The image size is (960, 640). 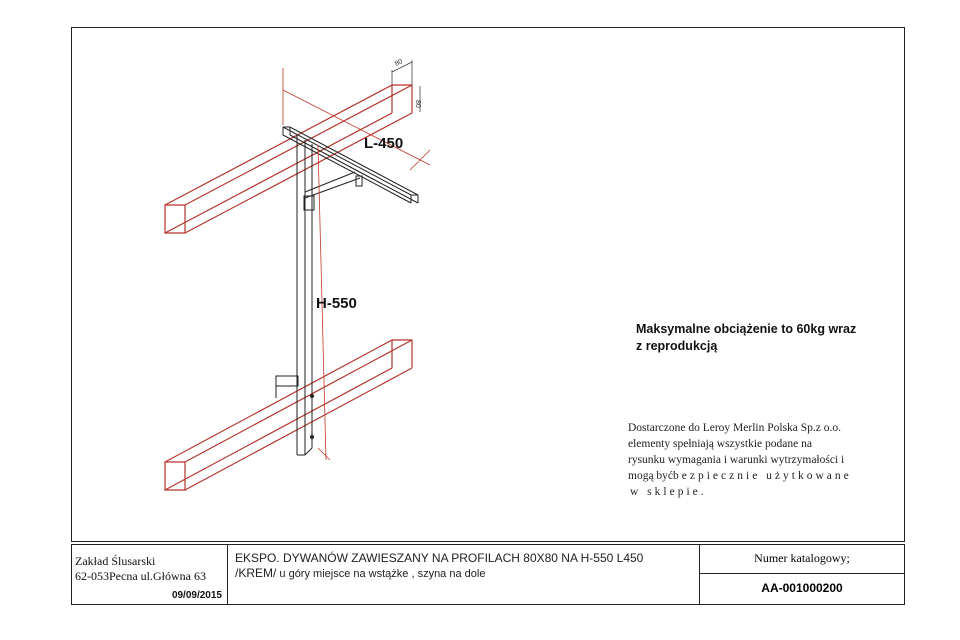 What do you see at coordinates (720, 444) in the screenshot?
I see `supply-note-line2: elementy spełniają wszystkie podane na` at bounding box center [720, 444].